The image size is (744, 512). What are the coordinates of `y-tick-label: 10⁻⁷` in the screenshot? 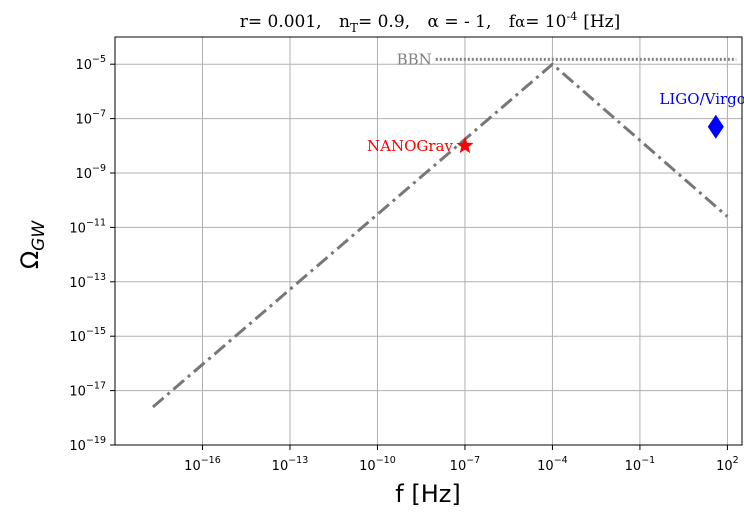 It's located at (90, 118).